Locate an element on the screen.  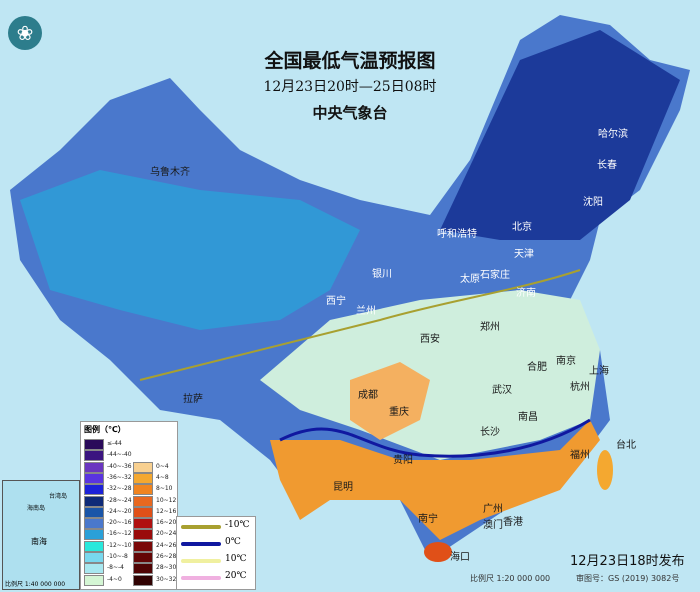
city-label: 海口 is located at coordinates (460, 557).